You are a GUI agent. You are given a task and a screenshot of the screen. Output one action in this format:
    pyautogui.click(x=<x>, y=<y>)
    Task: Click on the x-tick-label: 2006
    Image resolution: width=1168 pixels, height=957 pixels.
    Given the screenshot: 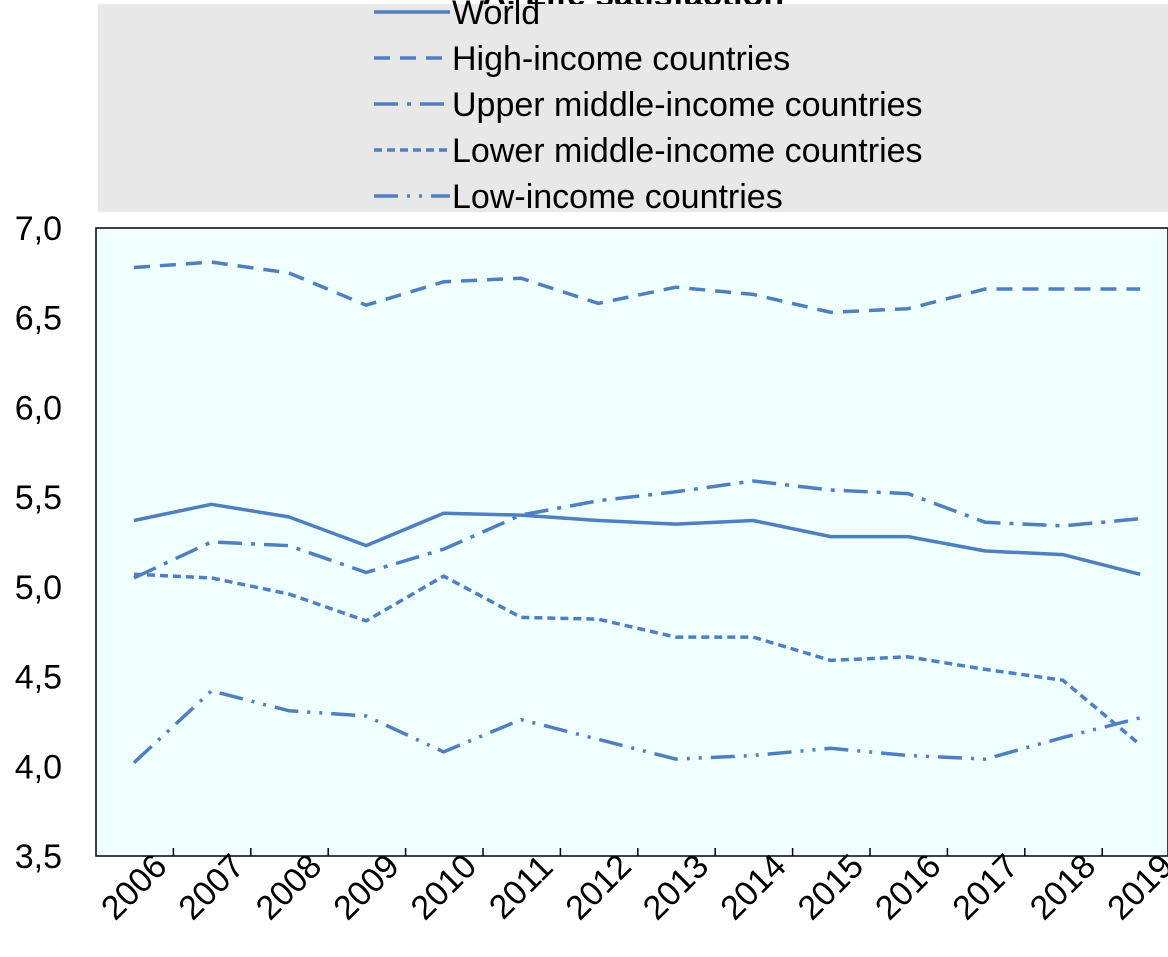 What is the action you would take?
    pyautogui.click(x=134, y=887)
    